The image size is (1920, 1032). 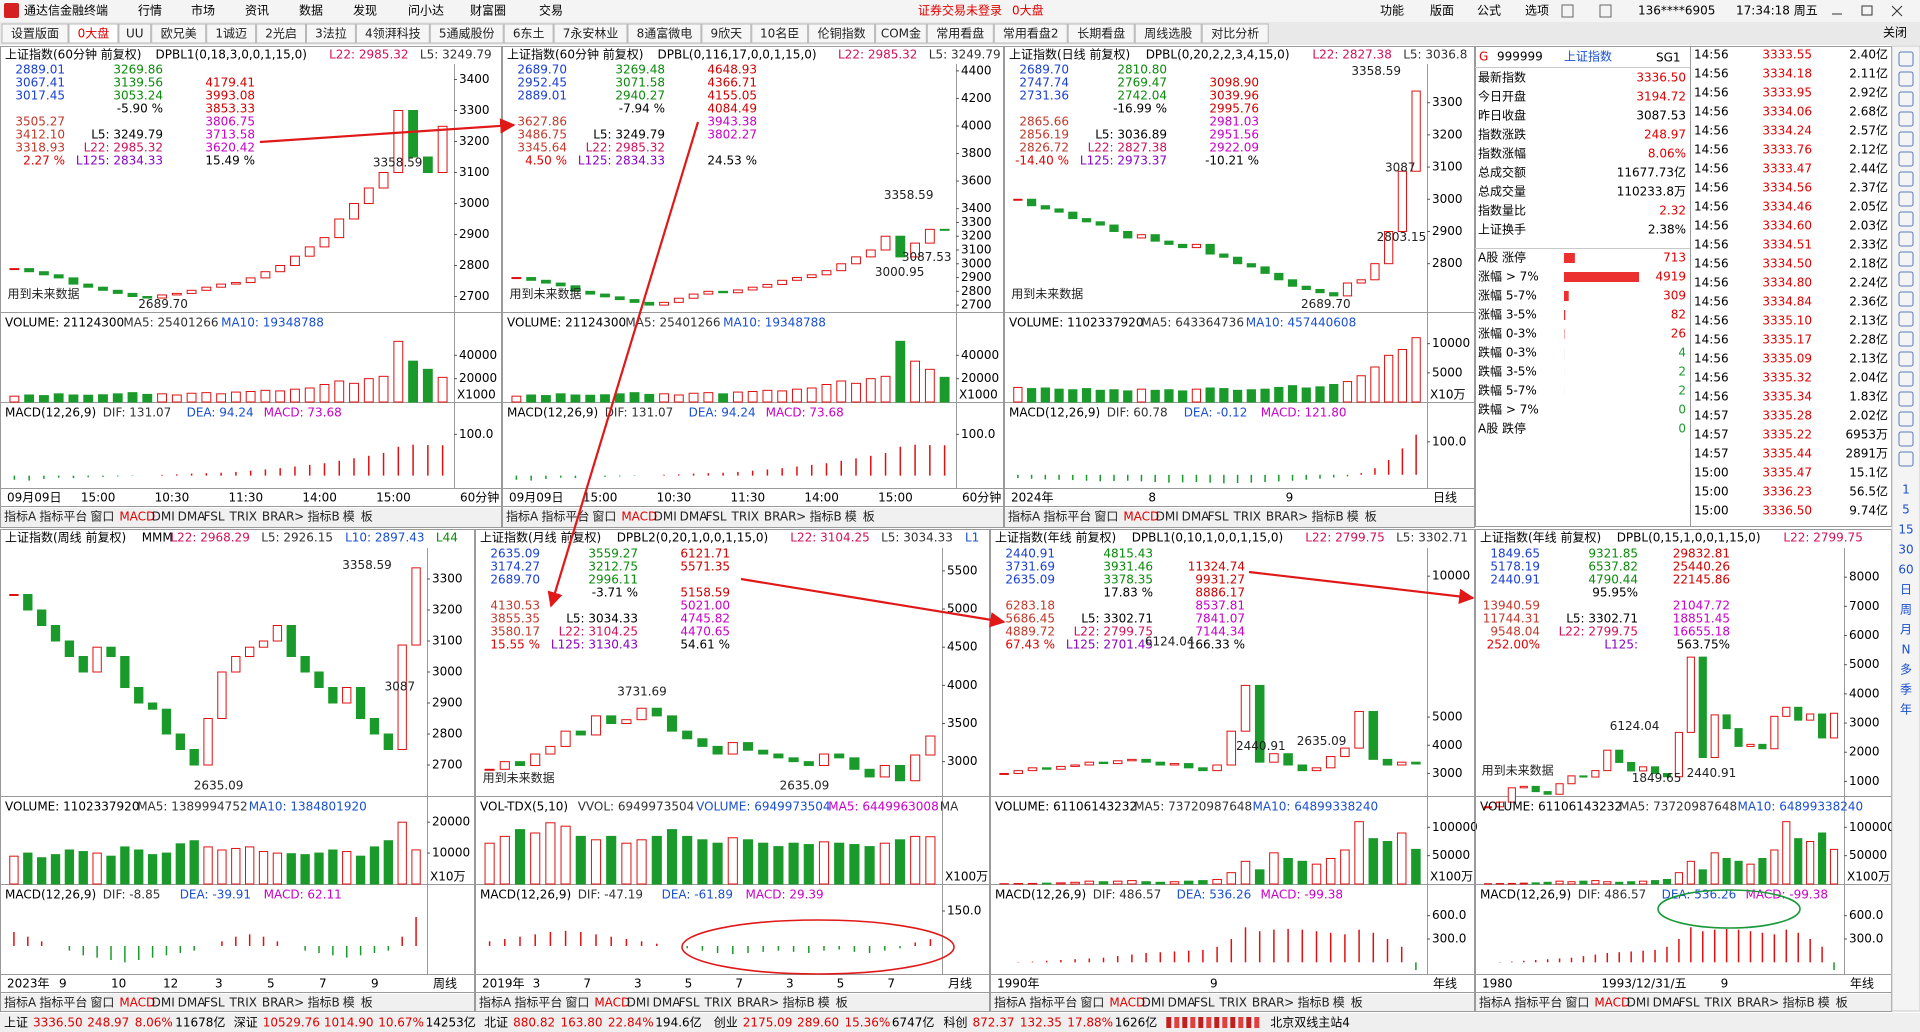 I want to click on tab-label: 7永安林业, so click(x=591, y=33).